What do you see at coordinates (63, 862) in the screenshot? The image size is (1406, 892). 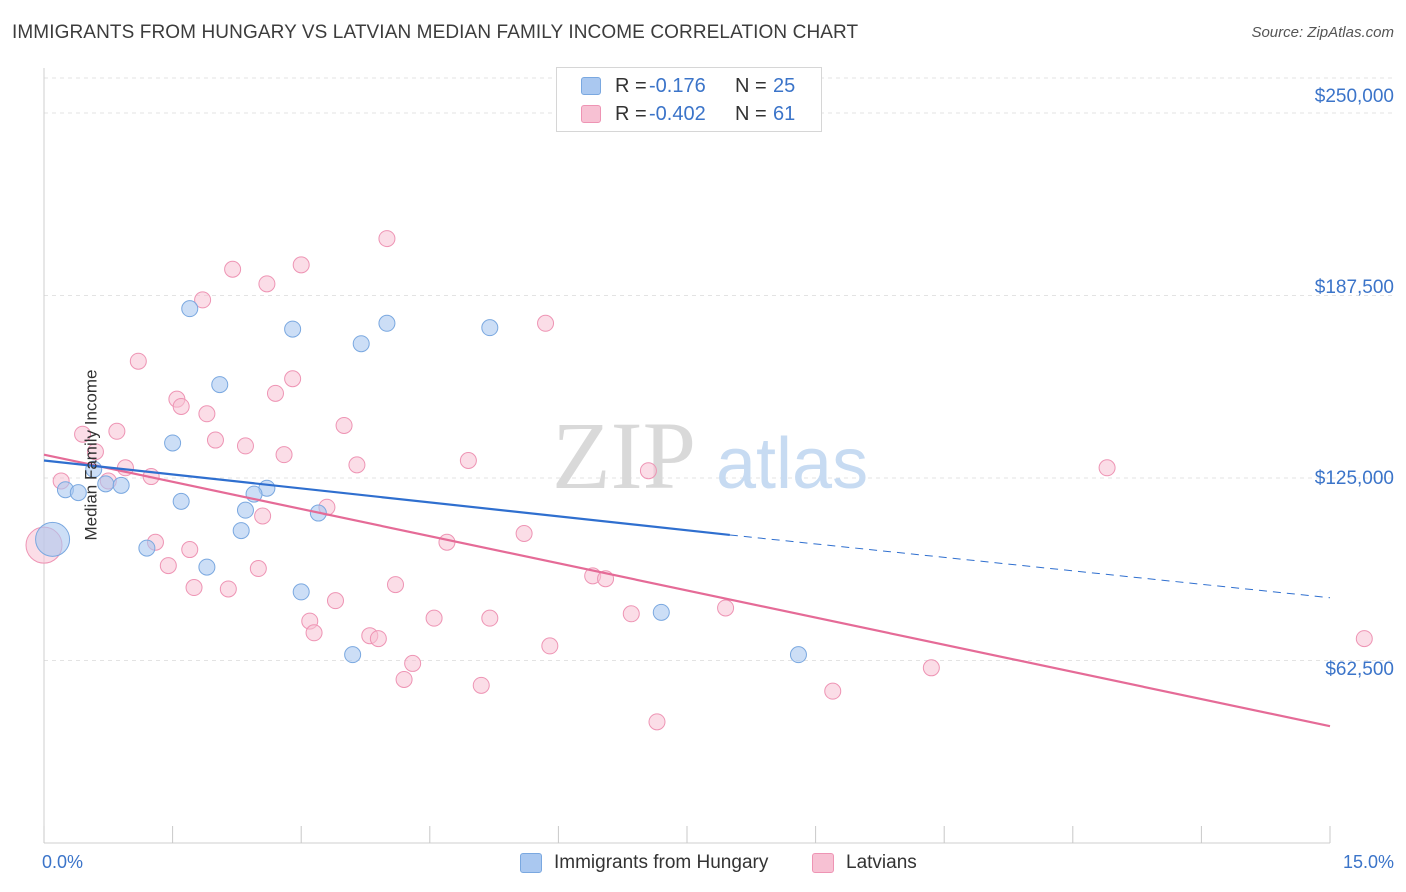 I see `x-tick-label: 0.0%` at bounding box center [63, 862].